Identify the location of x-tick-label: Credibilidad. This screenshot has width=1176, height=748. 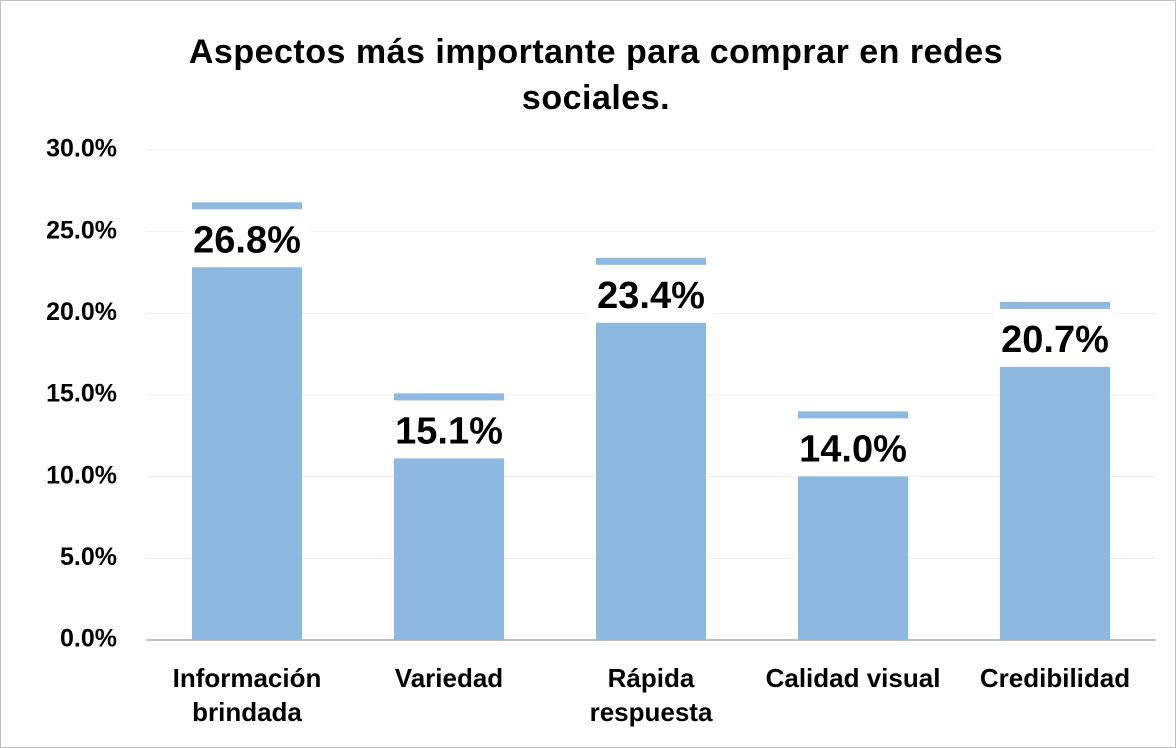
(1055, 678).